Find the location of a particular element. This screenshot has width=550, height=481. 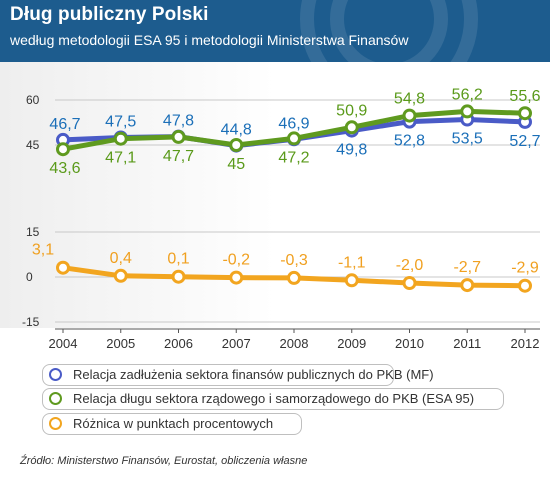

legend-label-diff: Różnica w punktach procentowych is located at coordinates (173, 423).